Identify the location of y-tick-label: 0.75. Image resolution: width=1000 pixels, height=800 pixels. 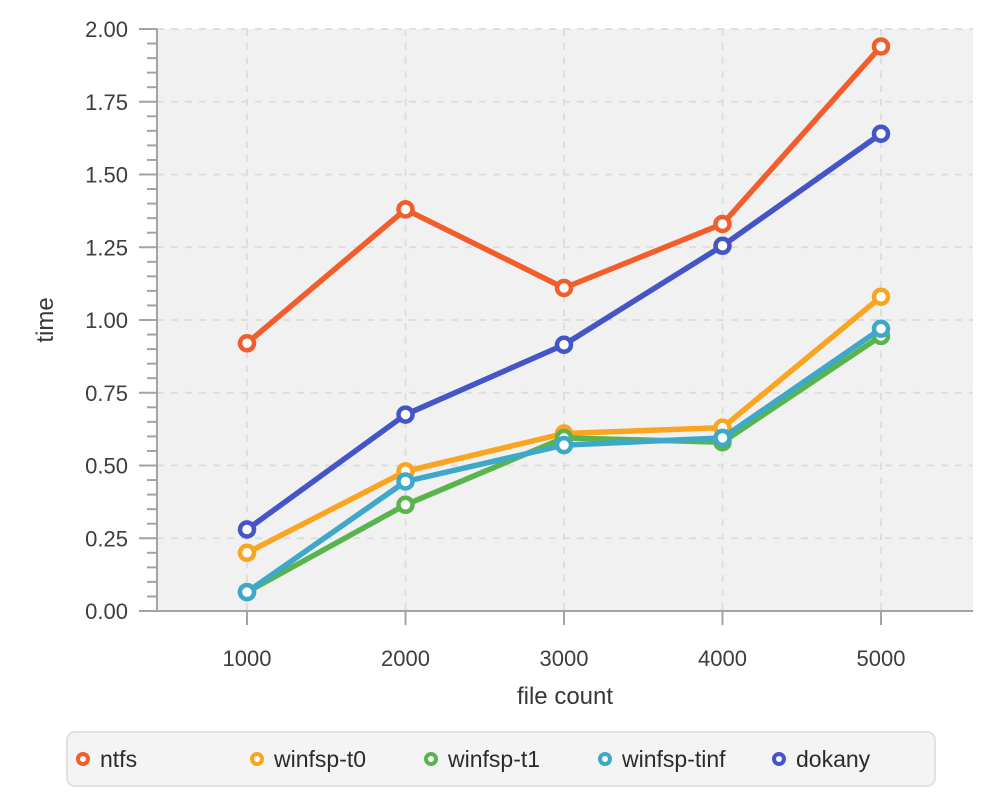
(106, 393).